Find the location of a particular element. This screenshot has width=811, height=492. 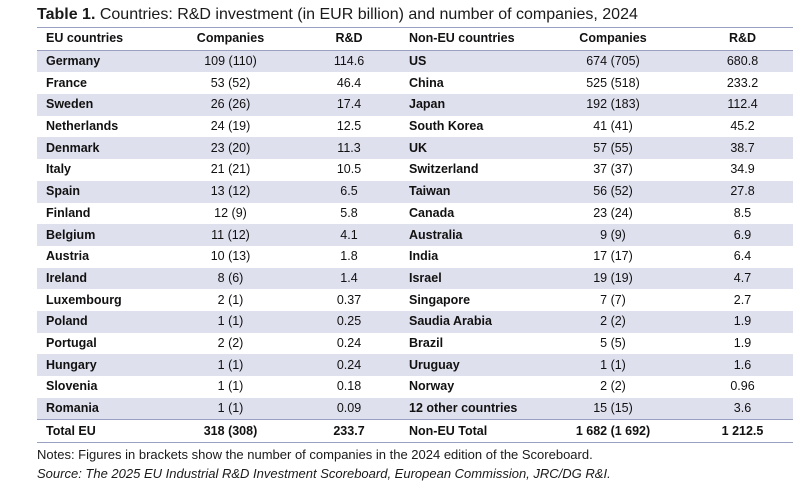

eu-country-cell: Poland is located at coordinates (67, 321).